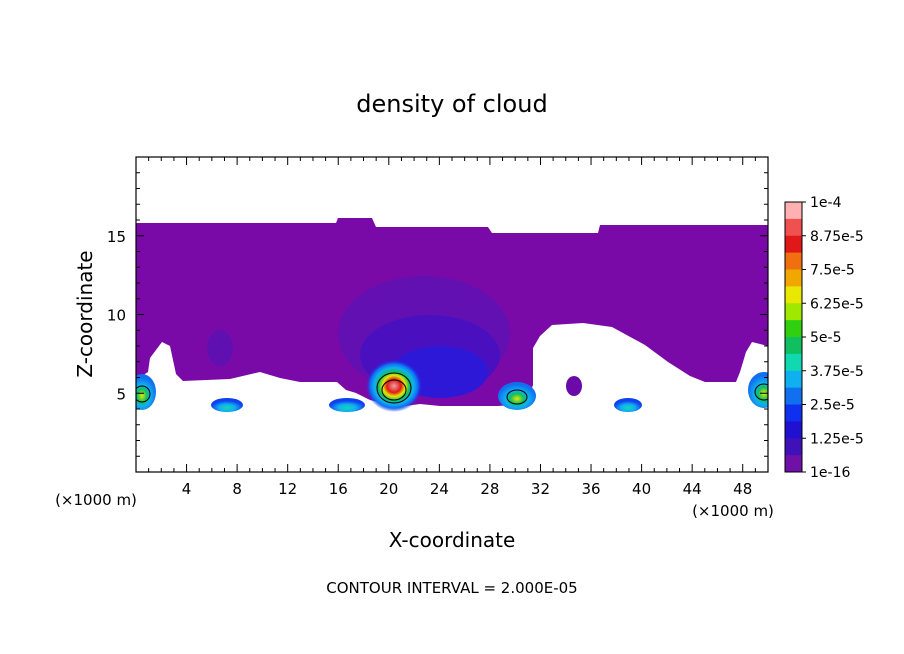  Describe the element at coordinates (451, 104) in the screenshot. I see `chart-title: density of cloud` at that location.